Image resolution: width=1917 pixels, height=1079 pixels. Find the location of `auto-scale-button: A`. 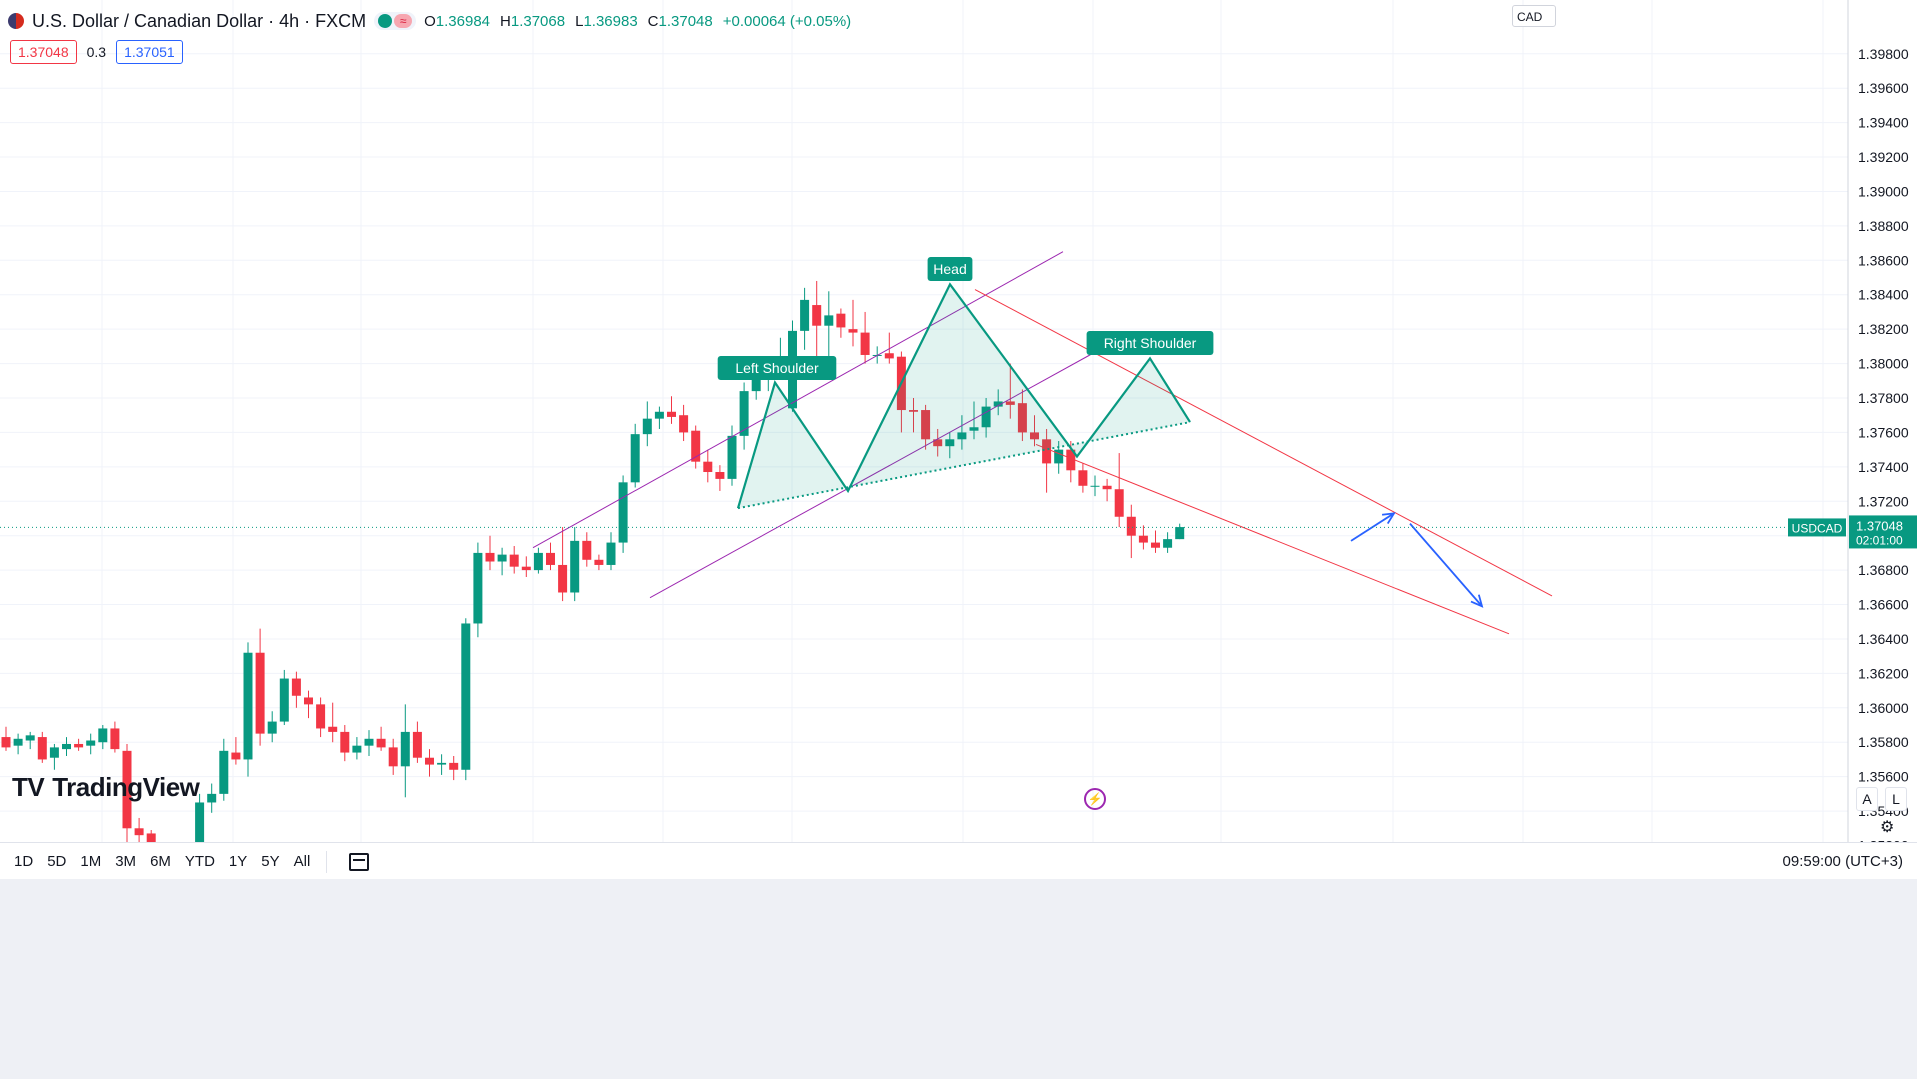

auto-scale-button: A is located at coordinates (1867, 799).